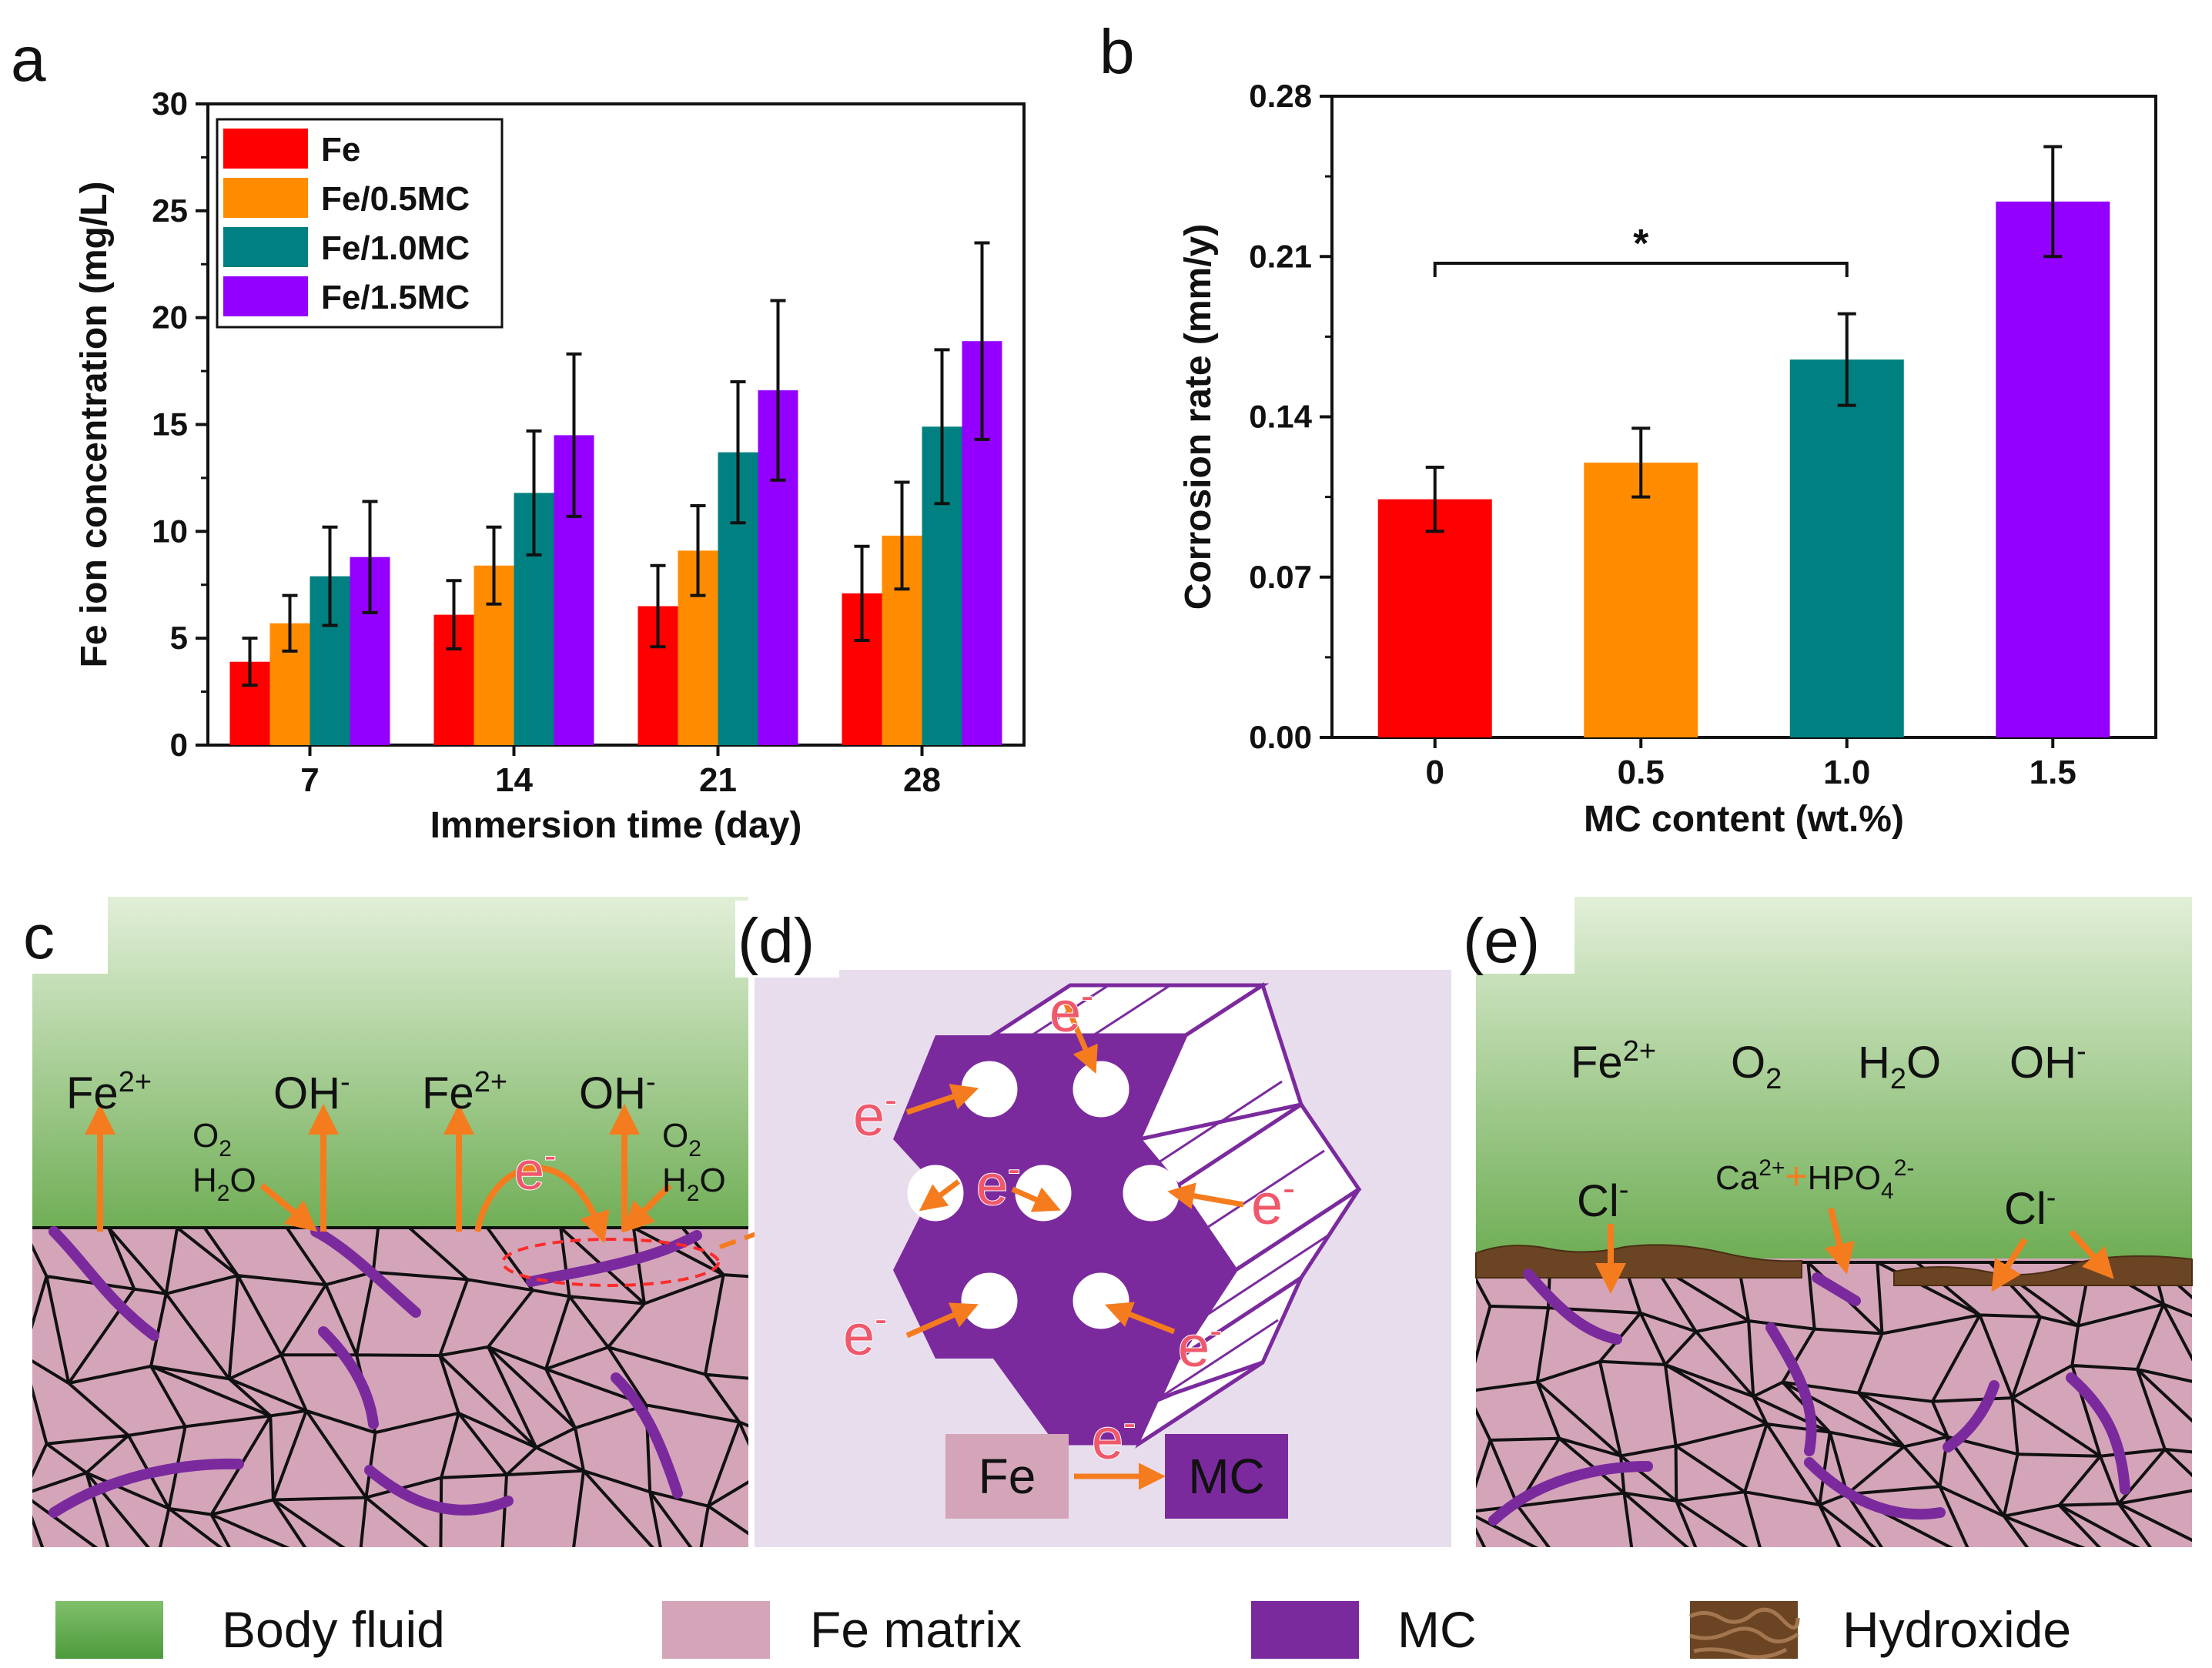 This screenshot has width=2212, height=1668. I want to click on y-axis-label-b: Corrosion rate (mm/y), so click(1198, 417).